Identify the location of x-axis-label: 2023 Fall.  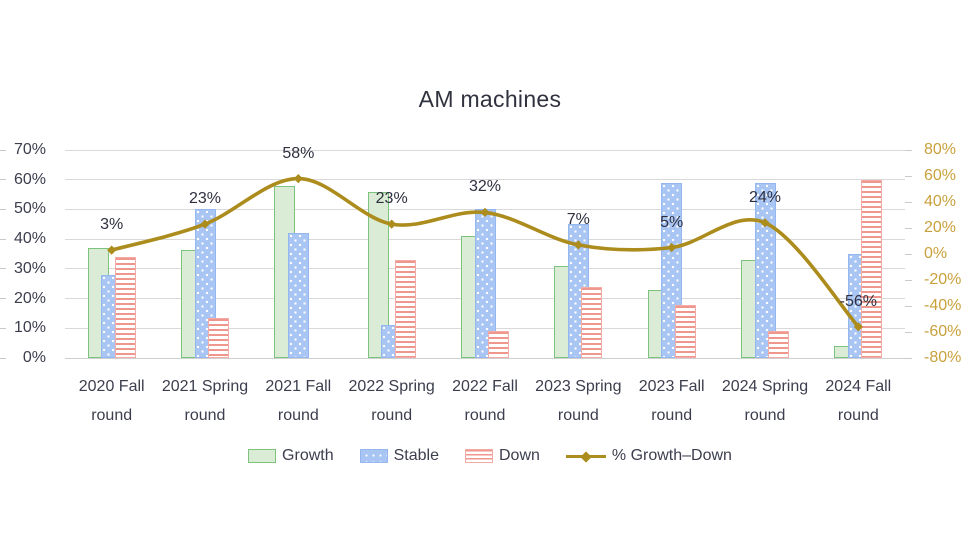
(671, 386).